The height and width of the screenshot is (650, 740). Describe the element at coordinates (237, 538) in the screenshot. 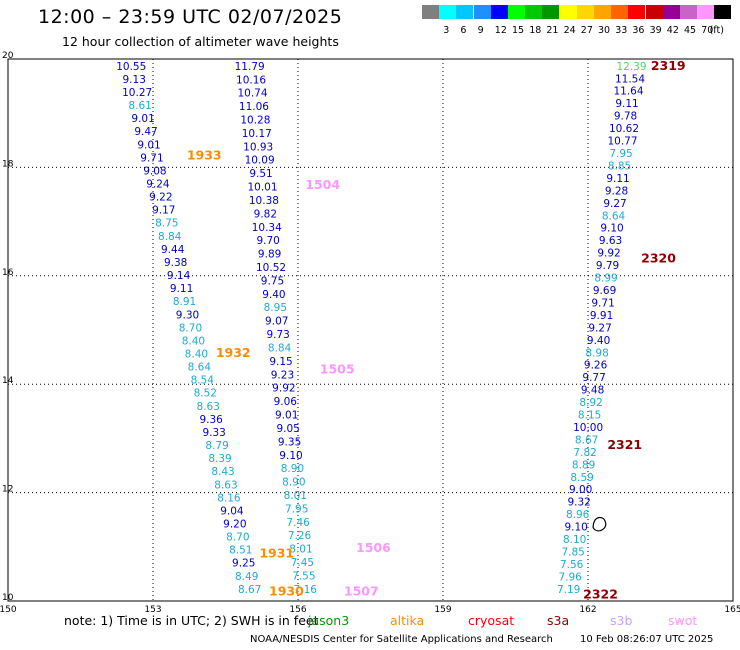

I see `wave-height-value: 8.70` at that location.